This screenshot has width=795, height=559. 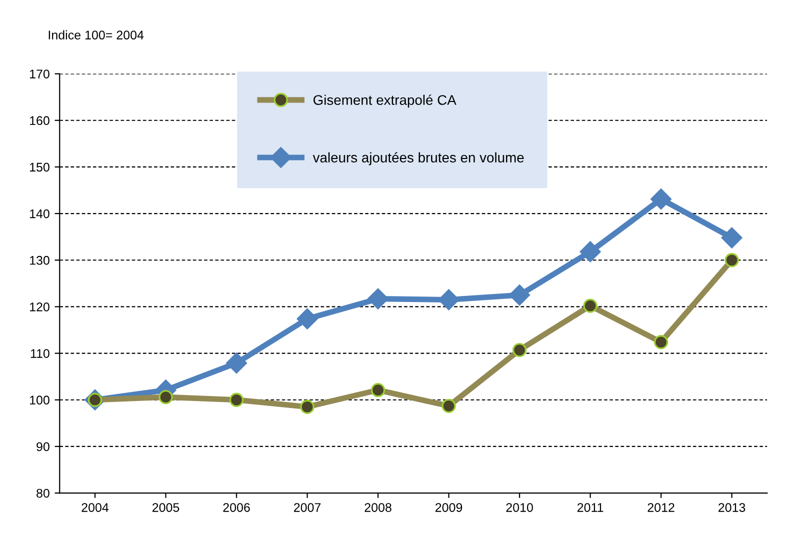 What do you see at coordinates (385, 101) in the screenshot?
I see `legend-label: Gisement extrapolé CA` at bounding box center [385, 101].